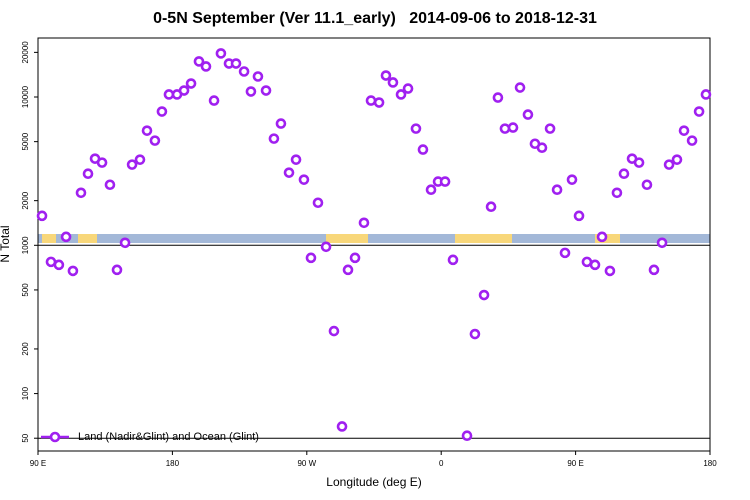 The height and width of the screenshot is (500, 750). Describe the element at coordinates (25, 52) in the screenshot. I see `y-tick-label: 20000` at that location.